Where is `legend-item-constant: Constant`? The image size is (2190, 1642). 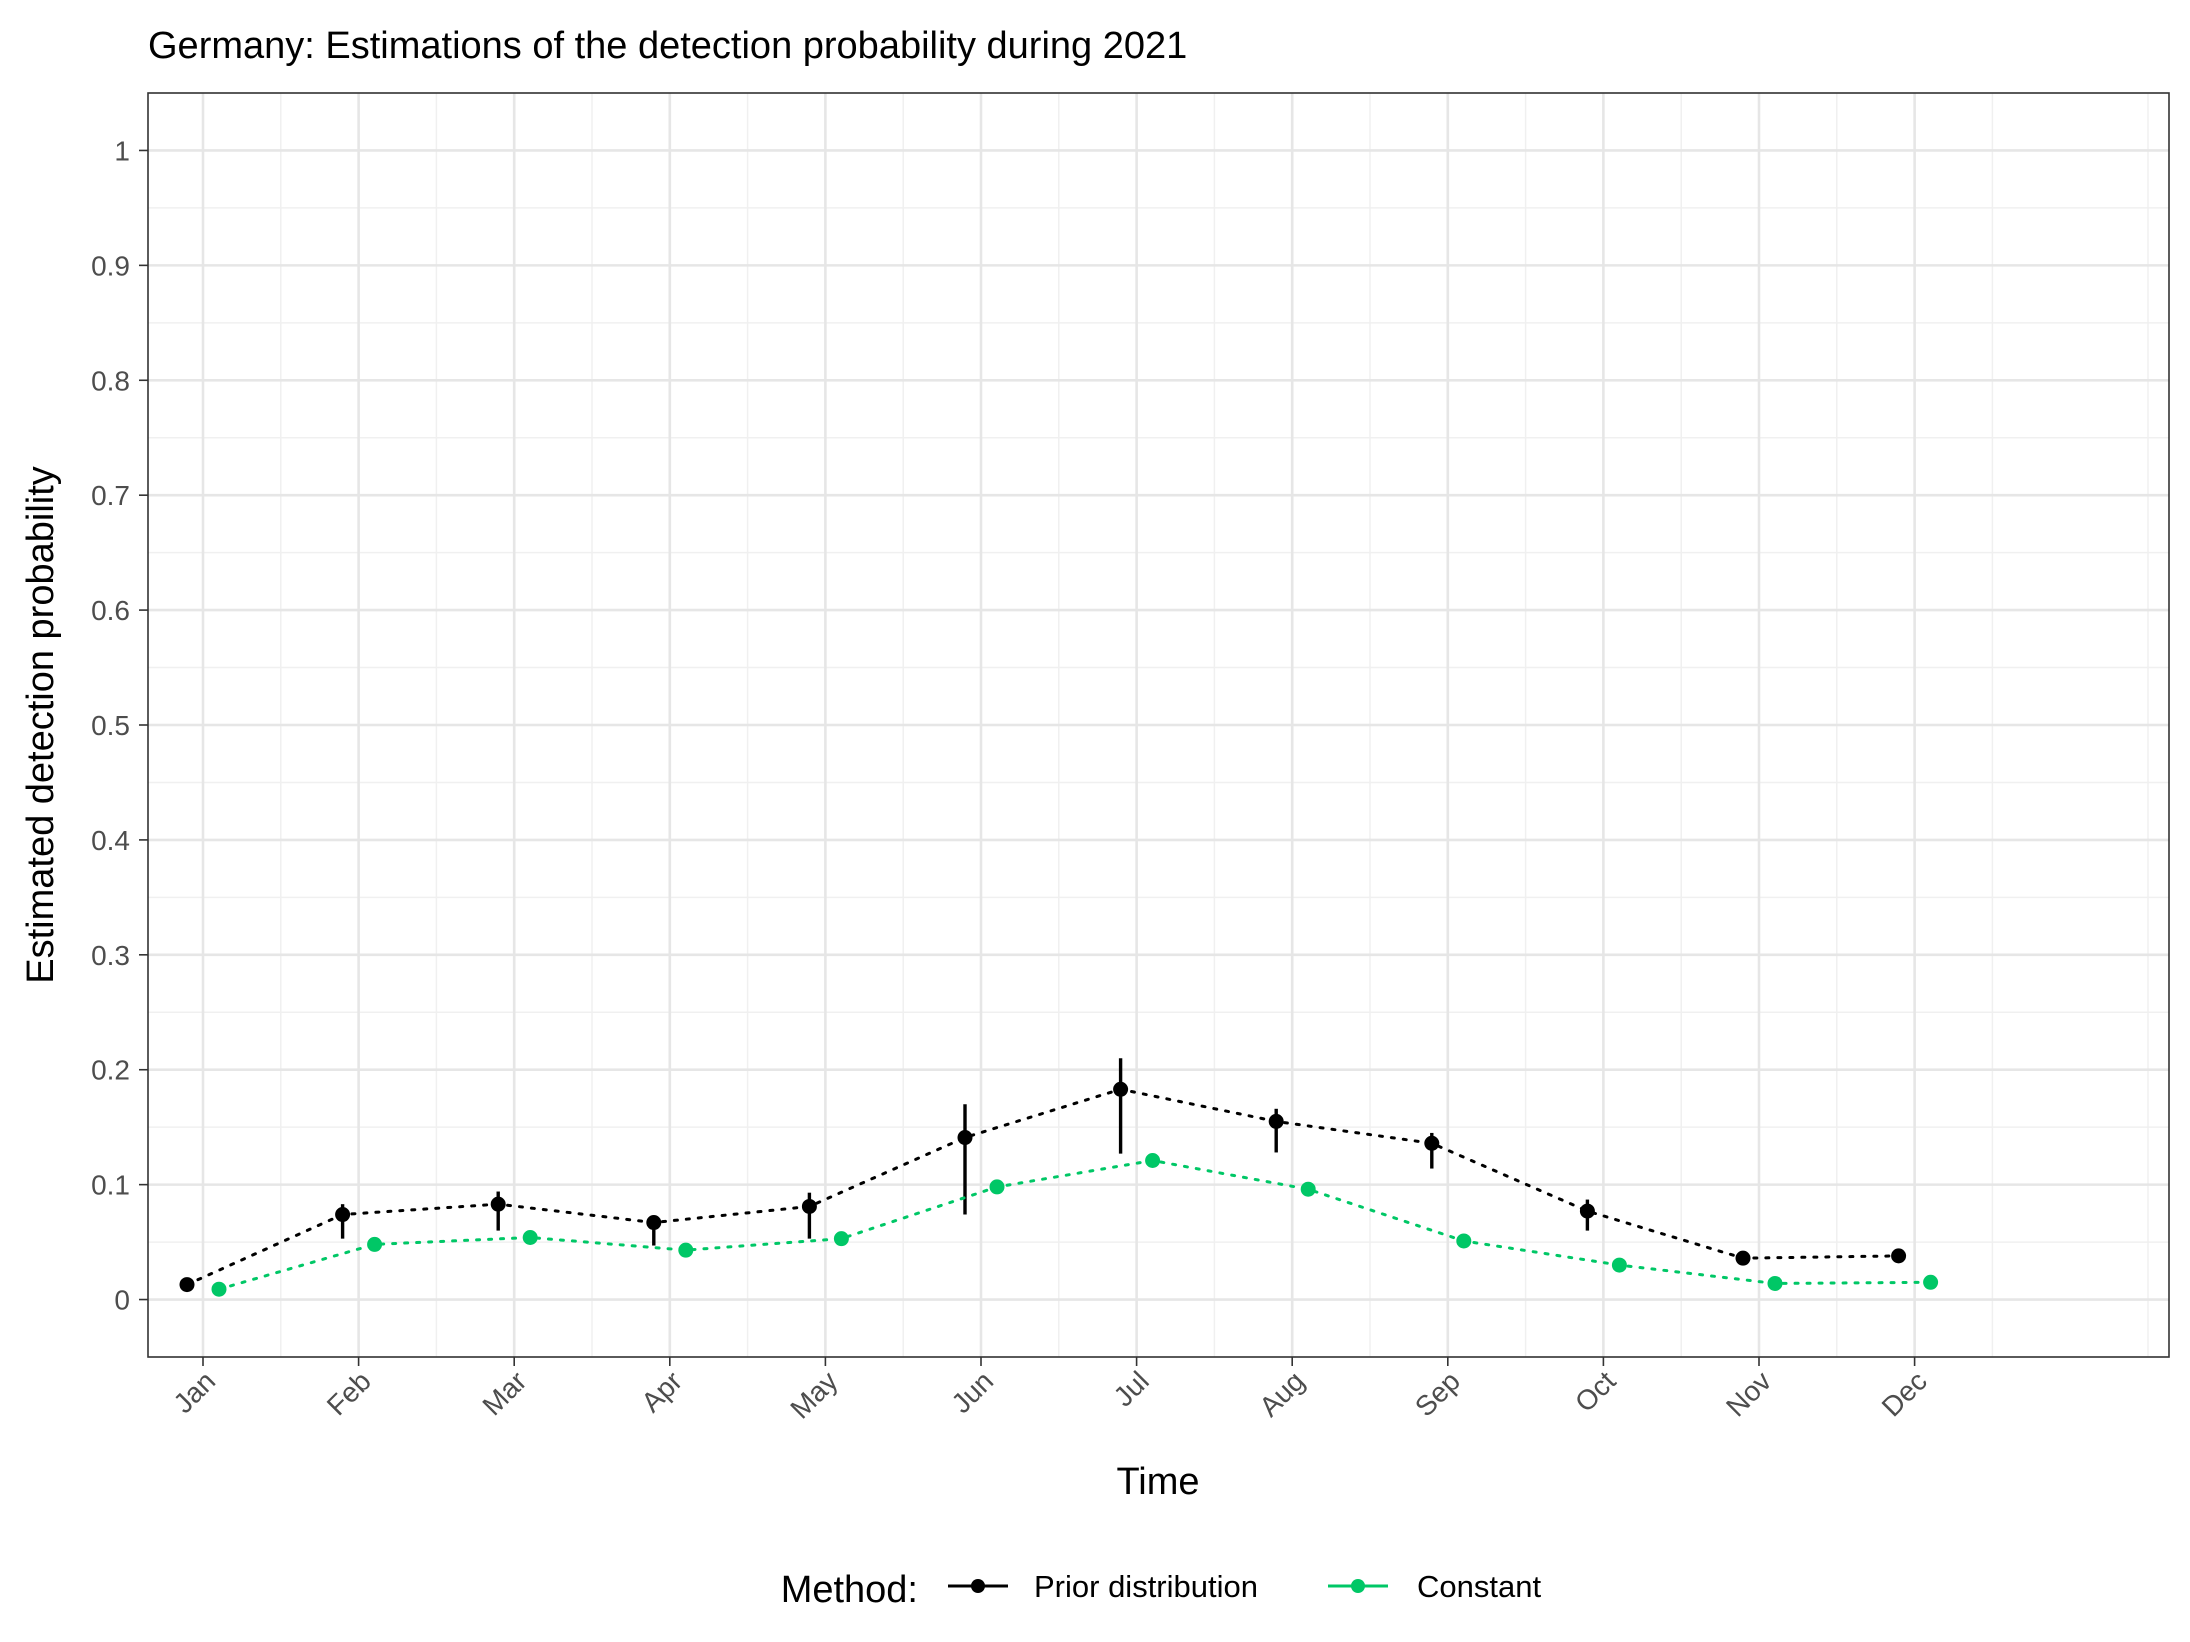 legend-item-constant: Constant is located at coordinates (1434, 1586).